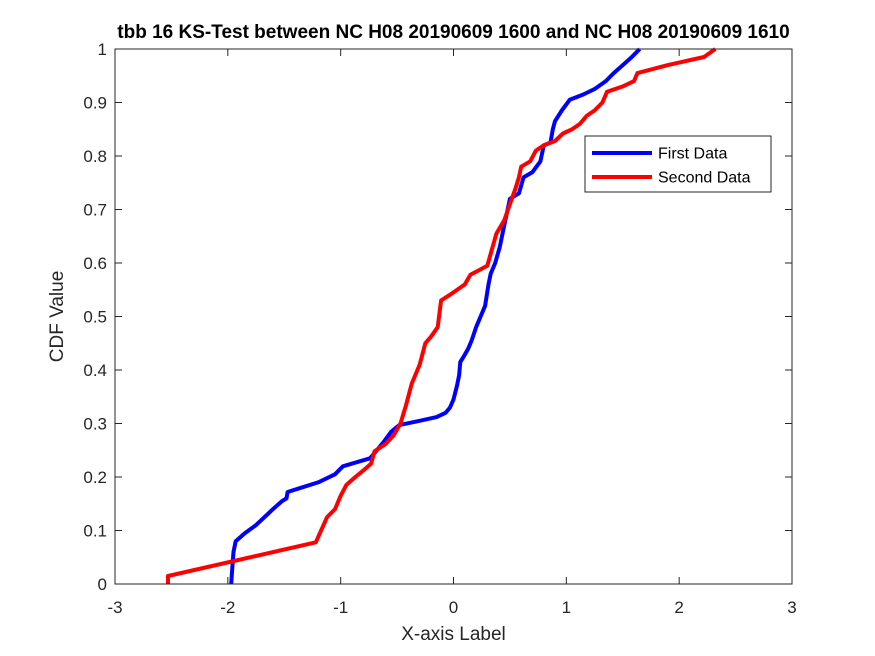  What do you see at coordinates (102, 584) in the screenshot?
I see `y-tick-label-0: 0` at bounding box center [102, 584].